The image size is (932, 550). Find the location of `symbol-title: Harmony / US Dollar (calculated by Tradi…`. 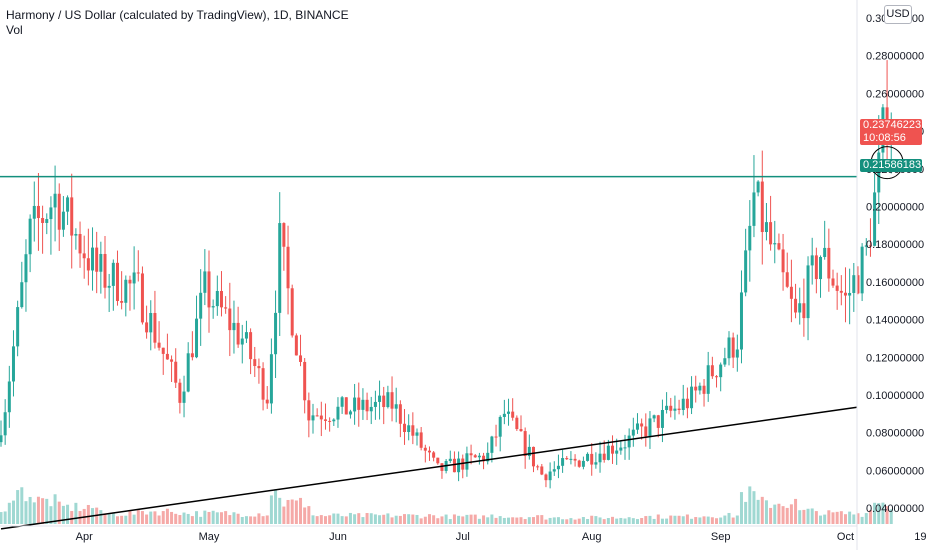

symbol-title: Harmony / US Dollar (calculated by Tradi… is located at coordinates (177, 15).